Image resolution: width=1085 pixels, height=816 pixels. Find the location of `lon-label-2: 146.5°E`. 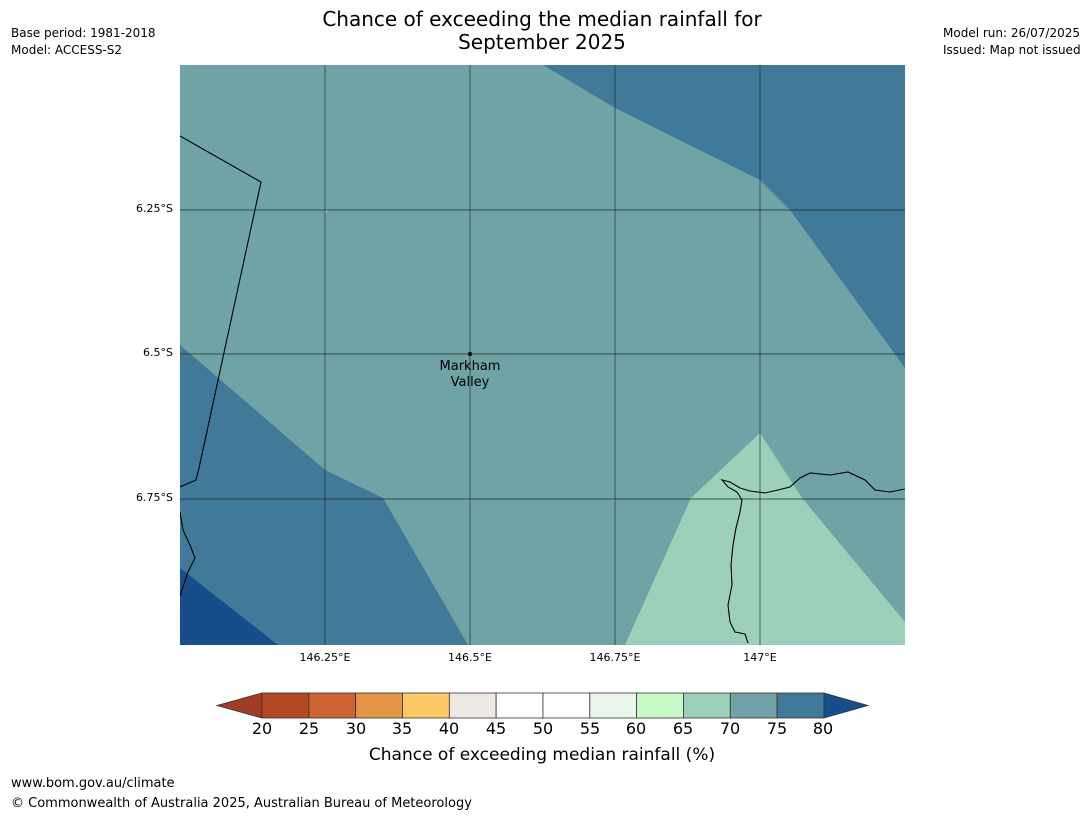

lon-label-2: 146.5°E is located at coordinates (470, 657).